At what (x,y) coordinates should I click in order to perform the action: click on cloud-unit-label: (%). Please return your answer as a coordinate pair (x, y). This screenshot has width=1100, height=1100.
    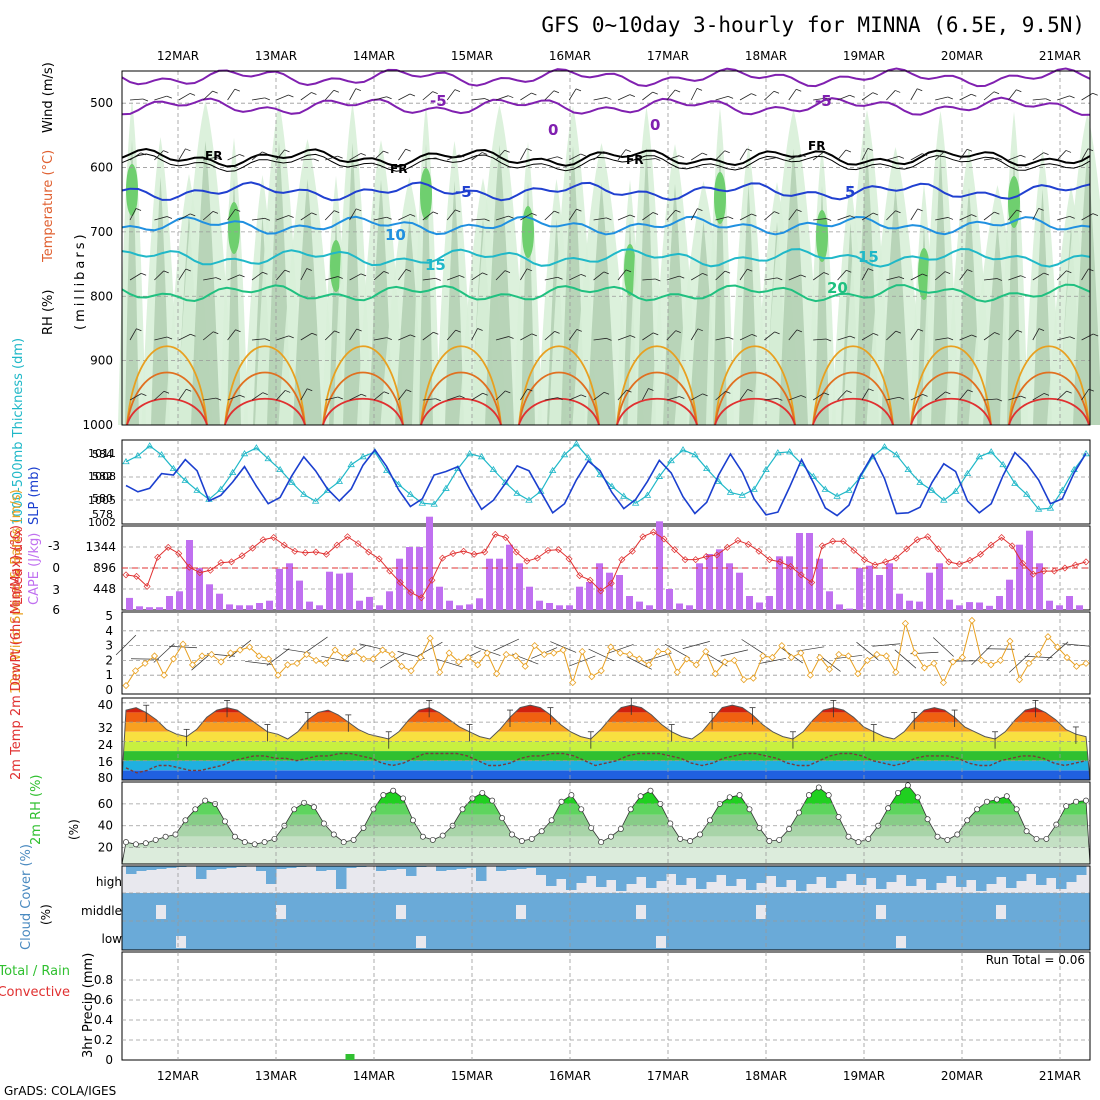
    Looking at the image, I should click on (46, 914).